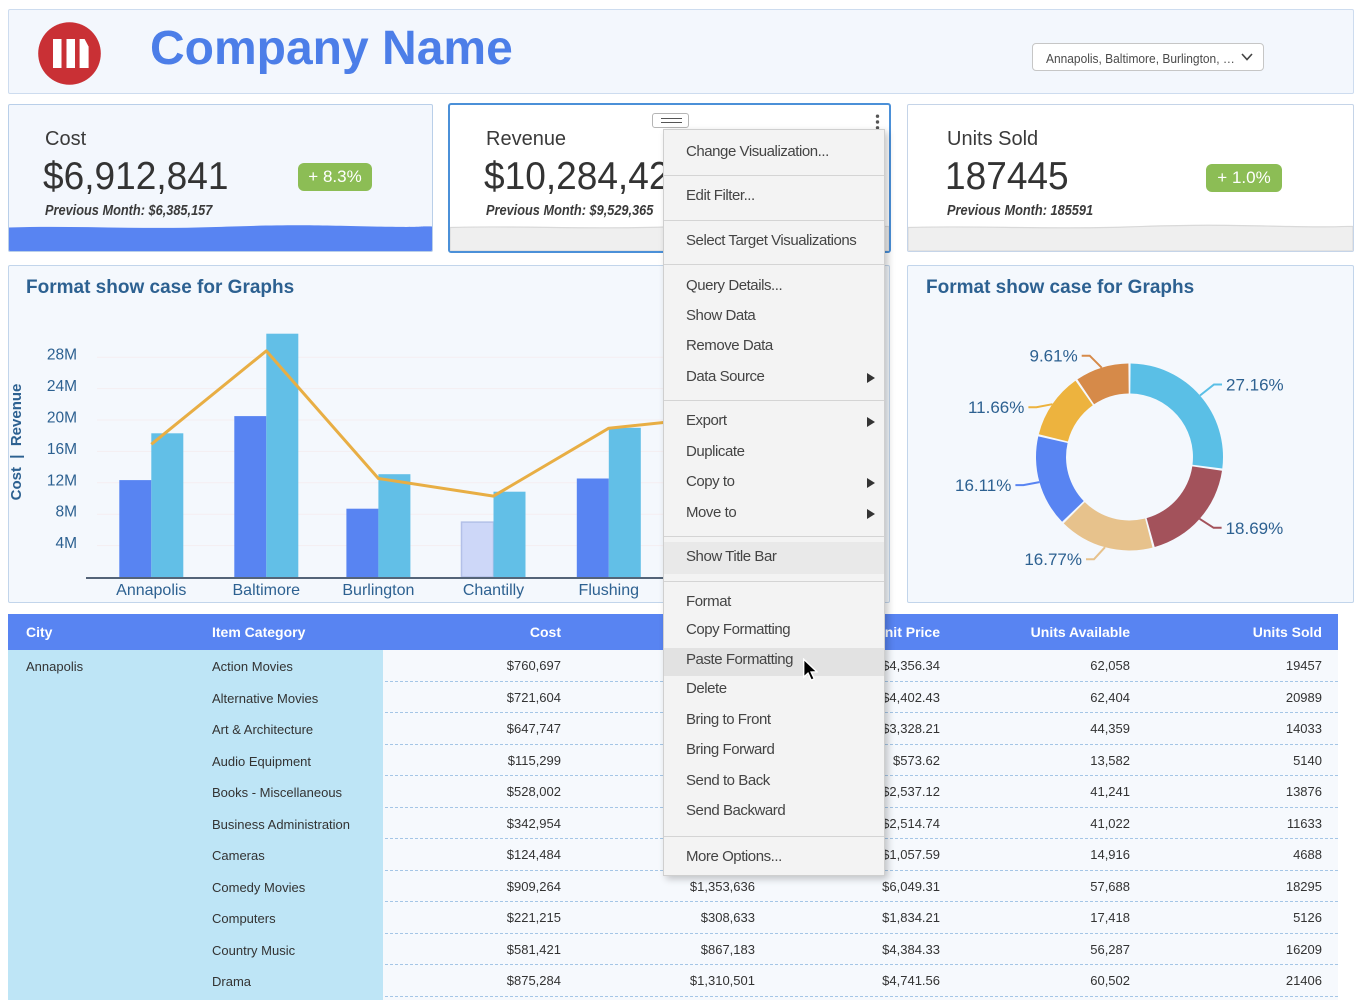 Image resolution: width=1362 pixels, height=1004 pixels. What do you see at coordinates (151, 590) in the screenshot?
I see `svg-text: Annapolis` at bounding box center [151, 590].